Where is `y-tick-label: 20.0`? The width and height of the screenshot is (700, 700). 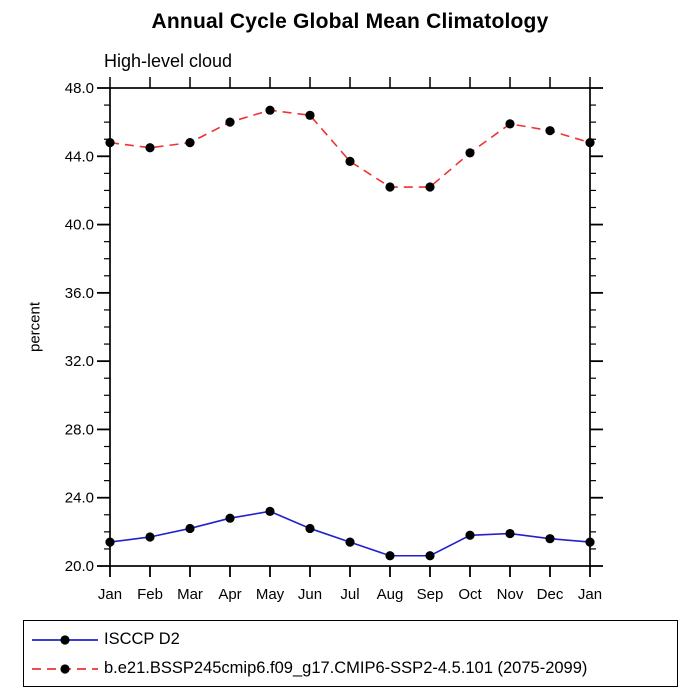
y-tick-label: 20.0 is located at coordinates (79, 566).